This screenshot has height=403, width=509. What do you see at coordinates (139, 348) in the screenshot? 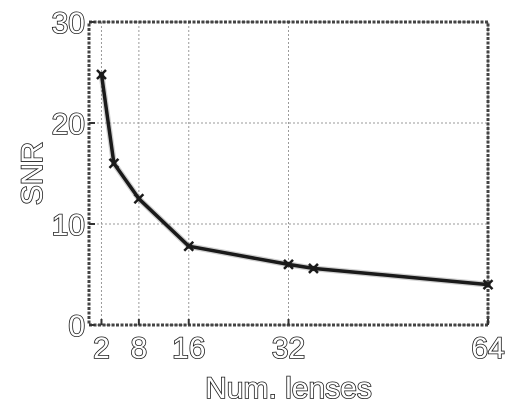
I see `x-tick-label: 8` at bounding box center [139, 348].